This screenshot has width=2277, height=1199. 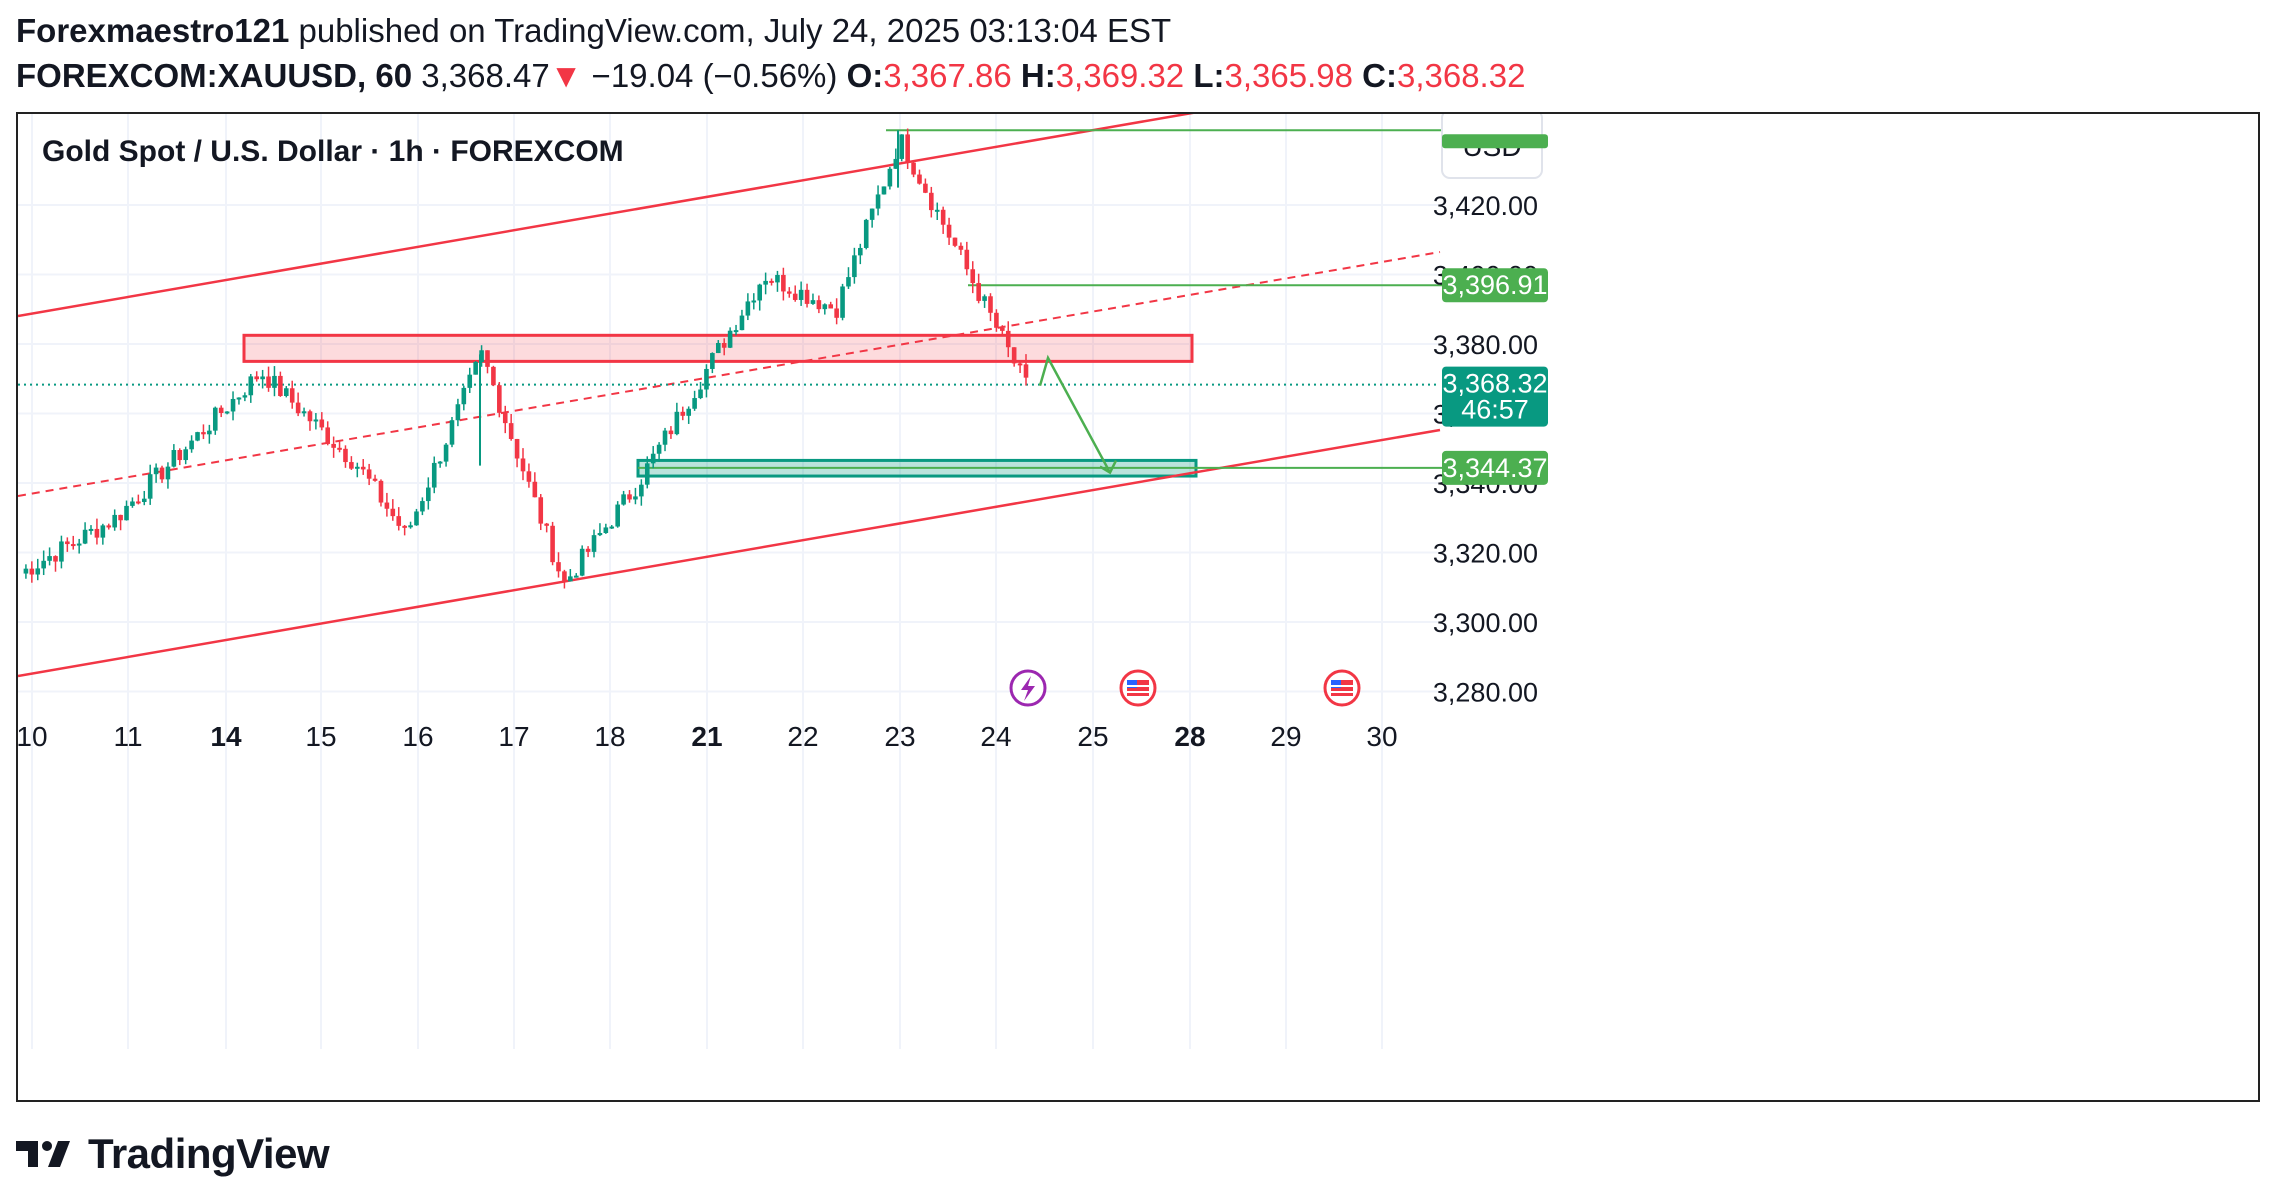 What do you see at coordinates (1485, 693) in the screenshot?
I see `y-tick-label: 3,280.00` at bounding box center [1485, 693].